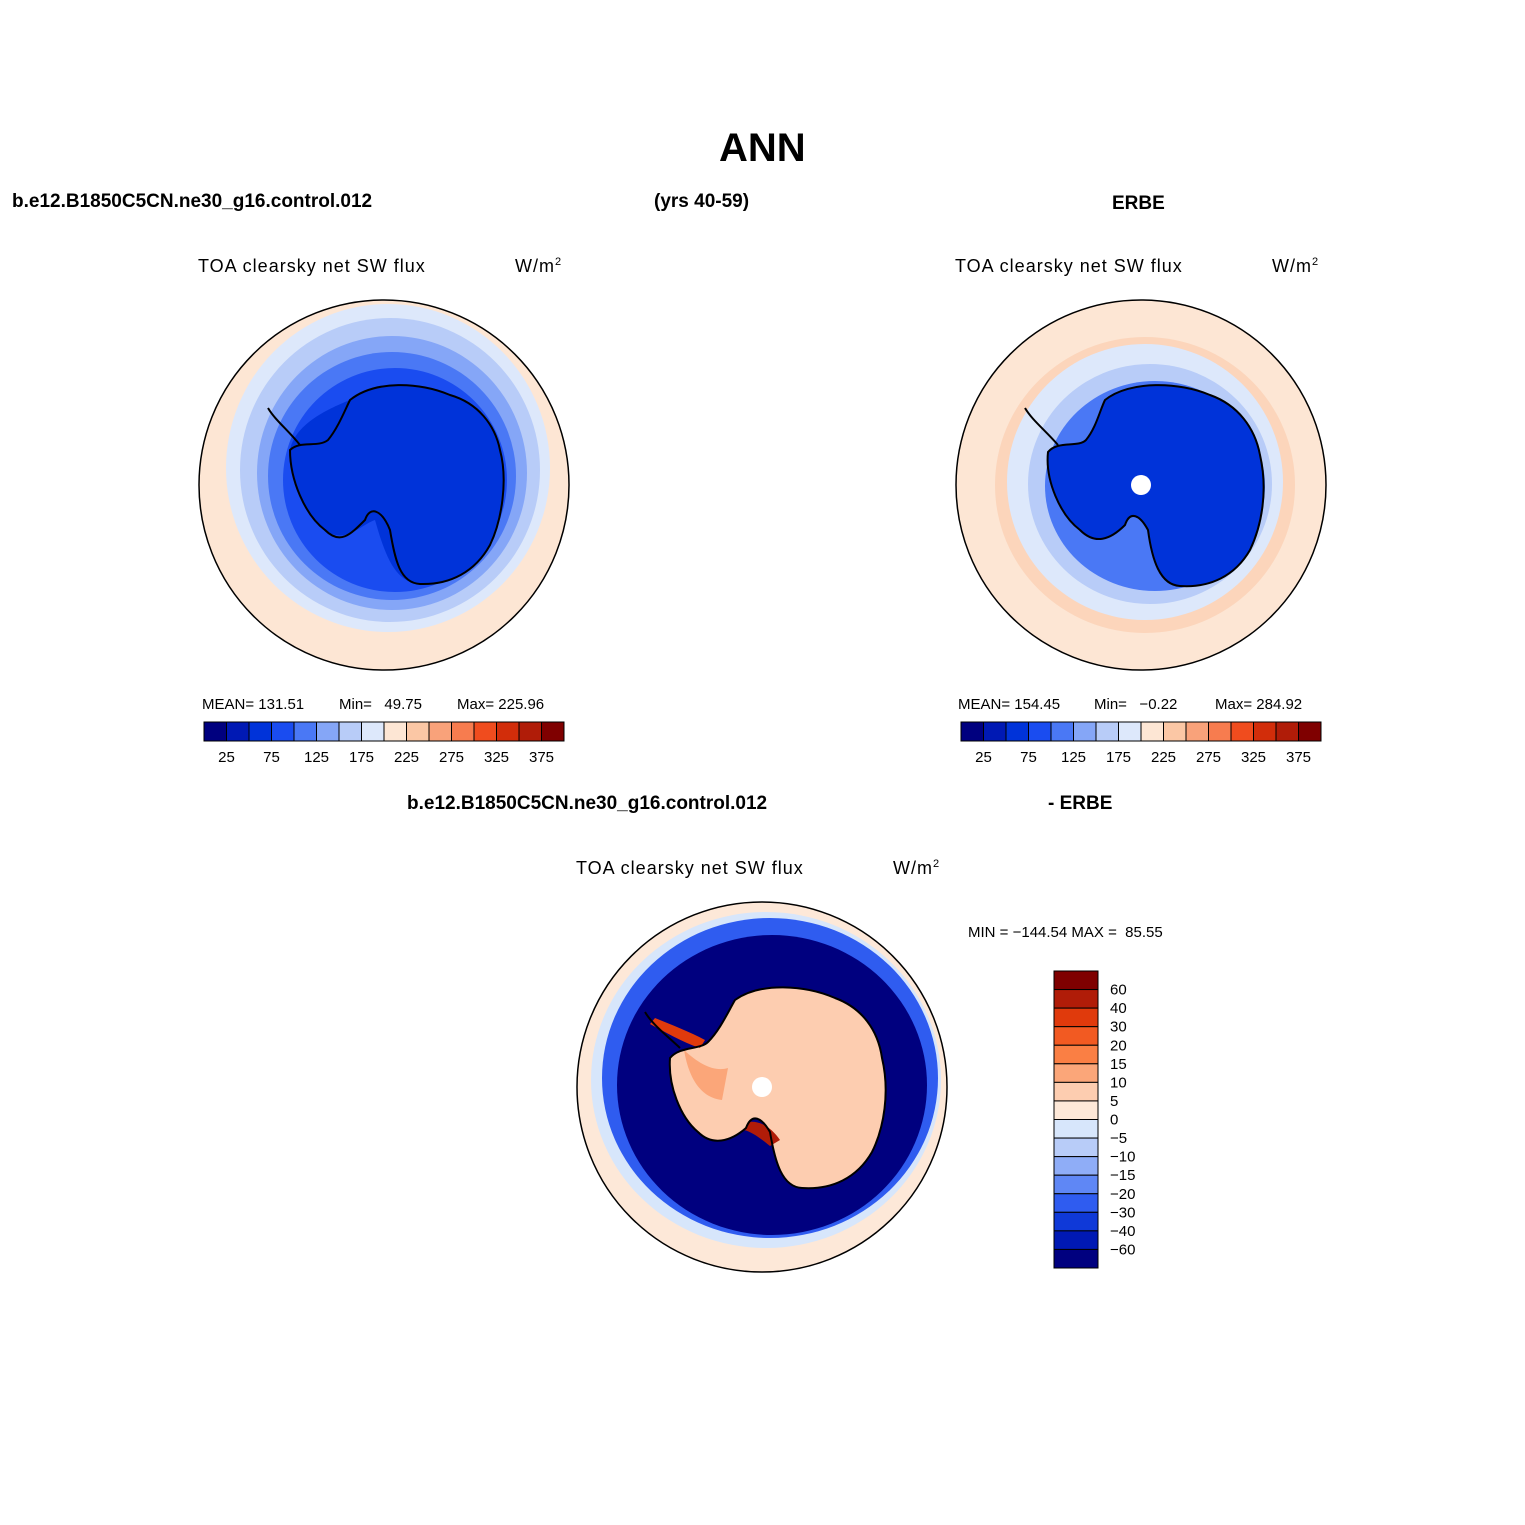 The width and height of the screenshot is (1525, 1525). Describe the element at coordinates (1118, 1138) in the screenshot. I see `panel3-colorbar-tick-label: −5` at that location.